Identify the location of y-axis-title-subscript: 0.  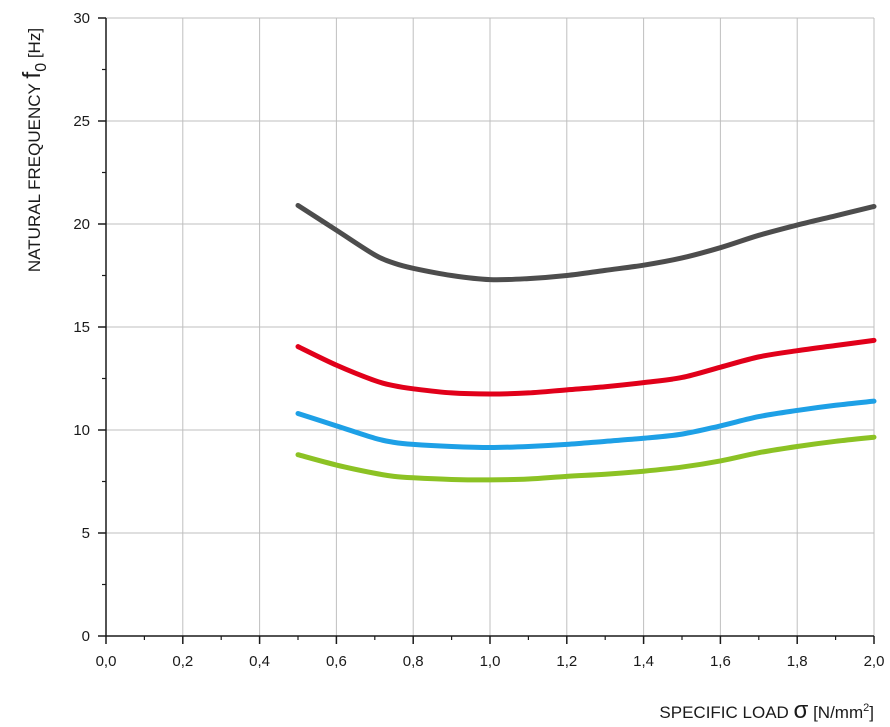
(41, 67).